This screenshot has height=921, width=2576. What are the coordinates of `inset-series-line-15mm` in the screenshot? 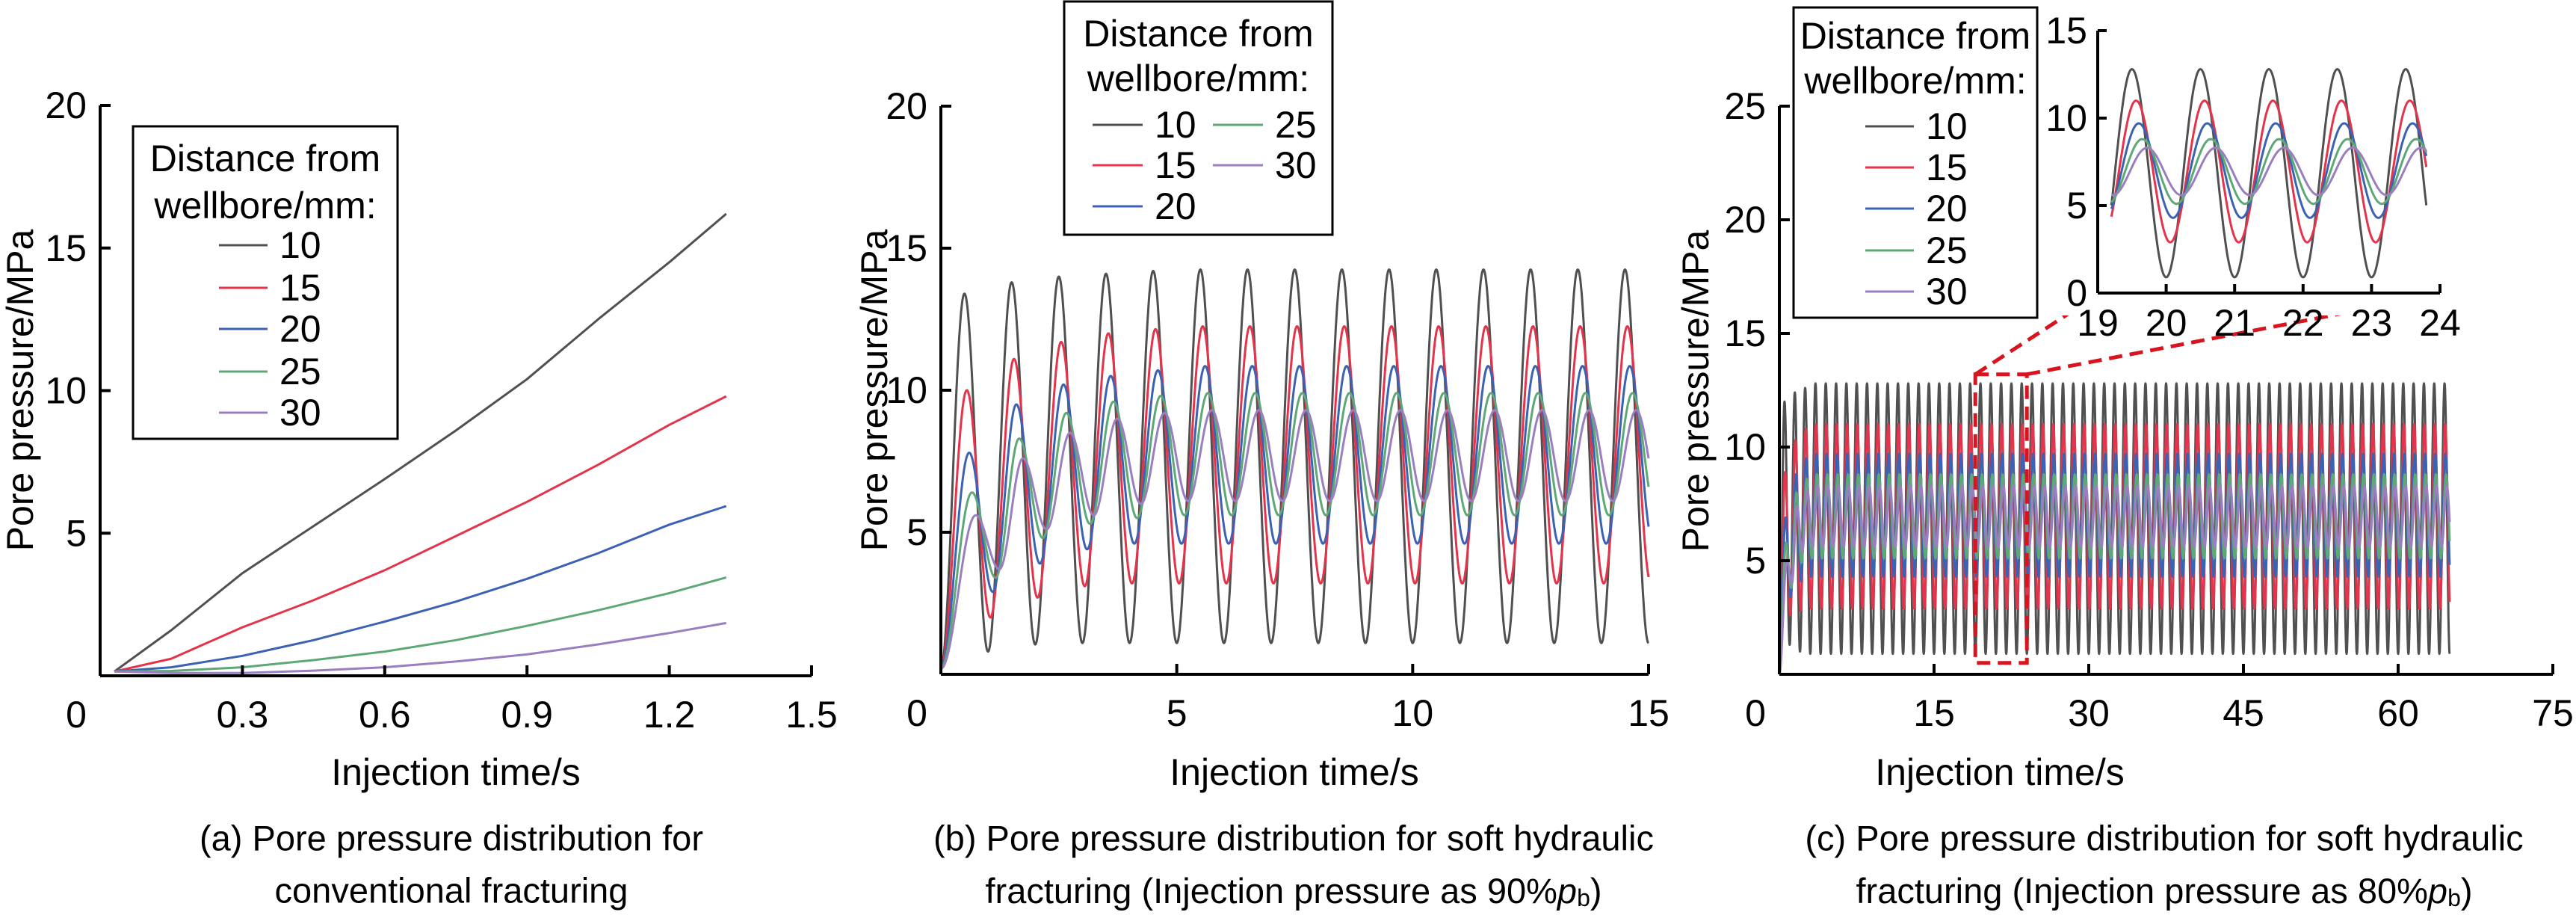 It's located at (2269, 171).